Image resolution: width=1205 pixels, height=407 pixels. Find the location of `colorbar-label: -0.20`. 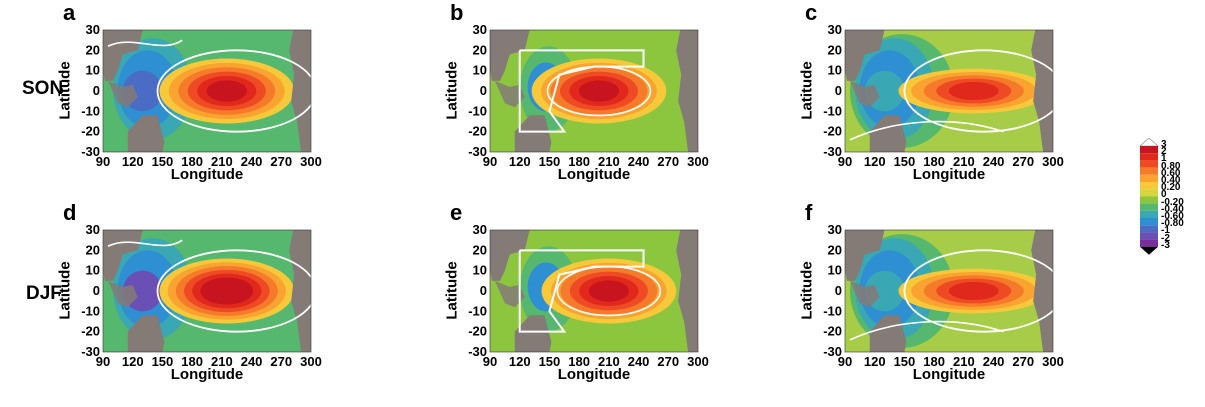

colorbar-label: -0.20 is located at coordinates (1172, 202).